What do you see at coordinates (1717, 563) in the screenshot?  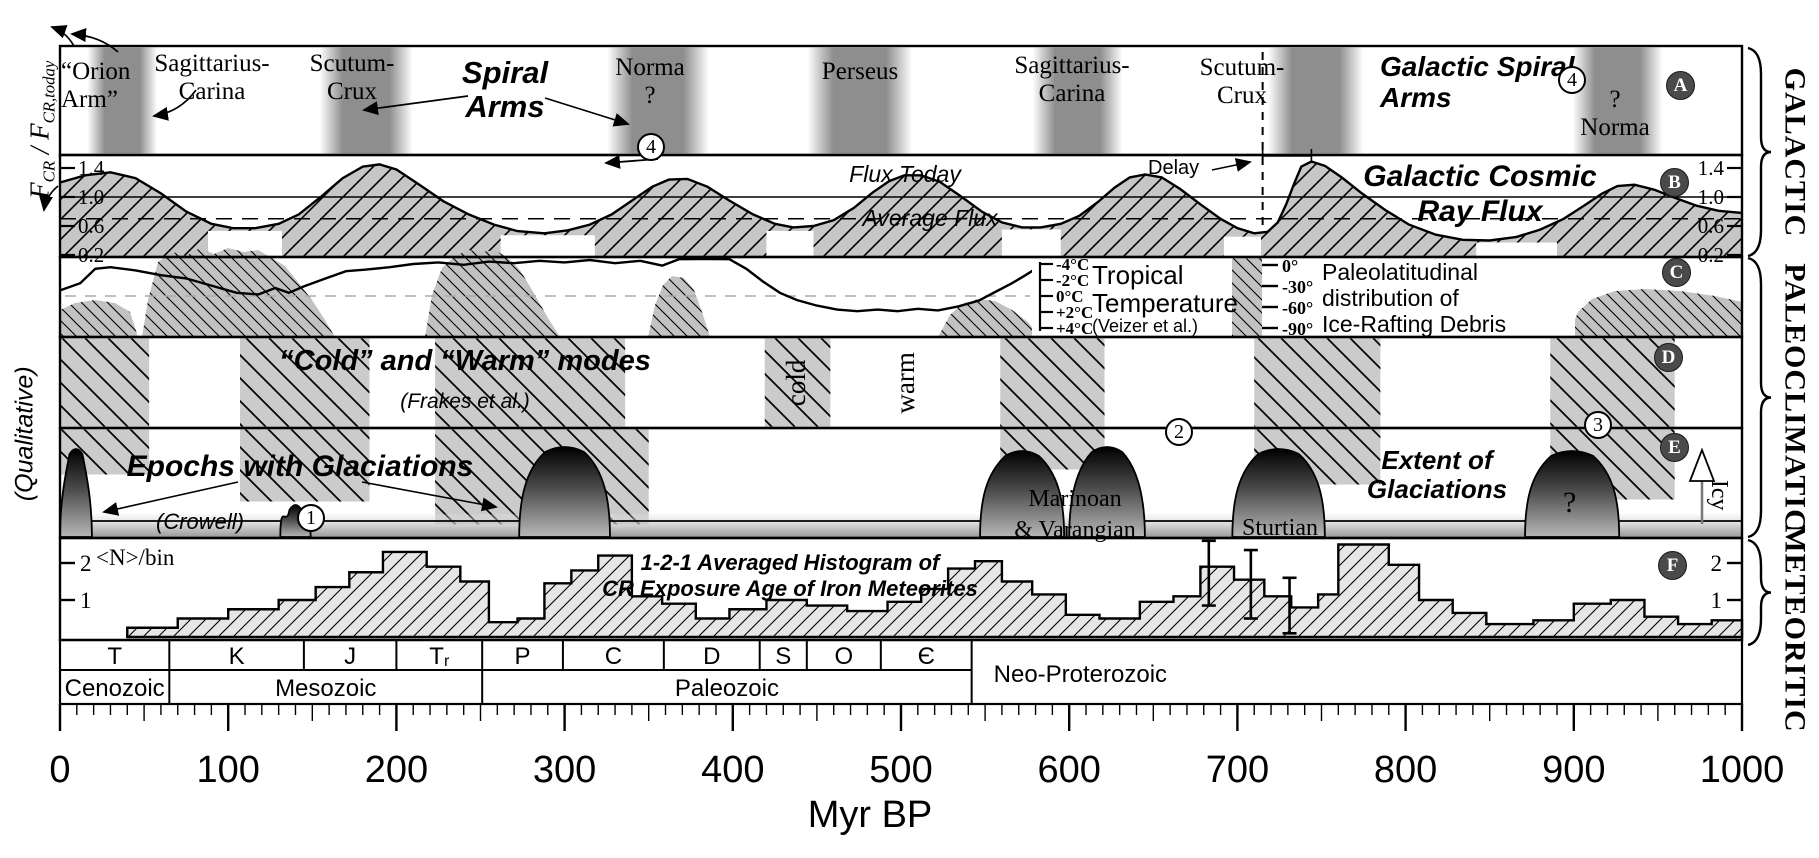 I see `f-tick-right: 2` at bounding box center [1717, 563].